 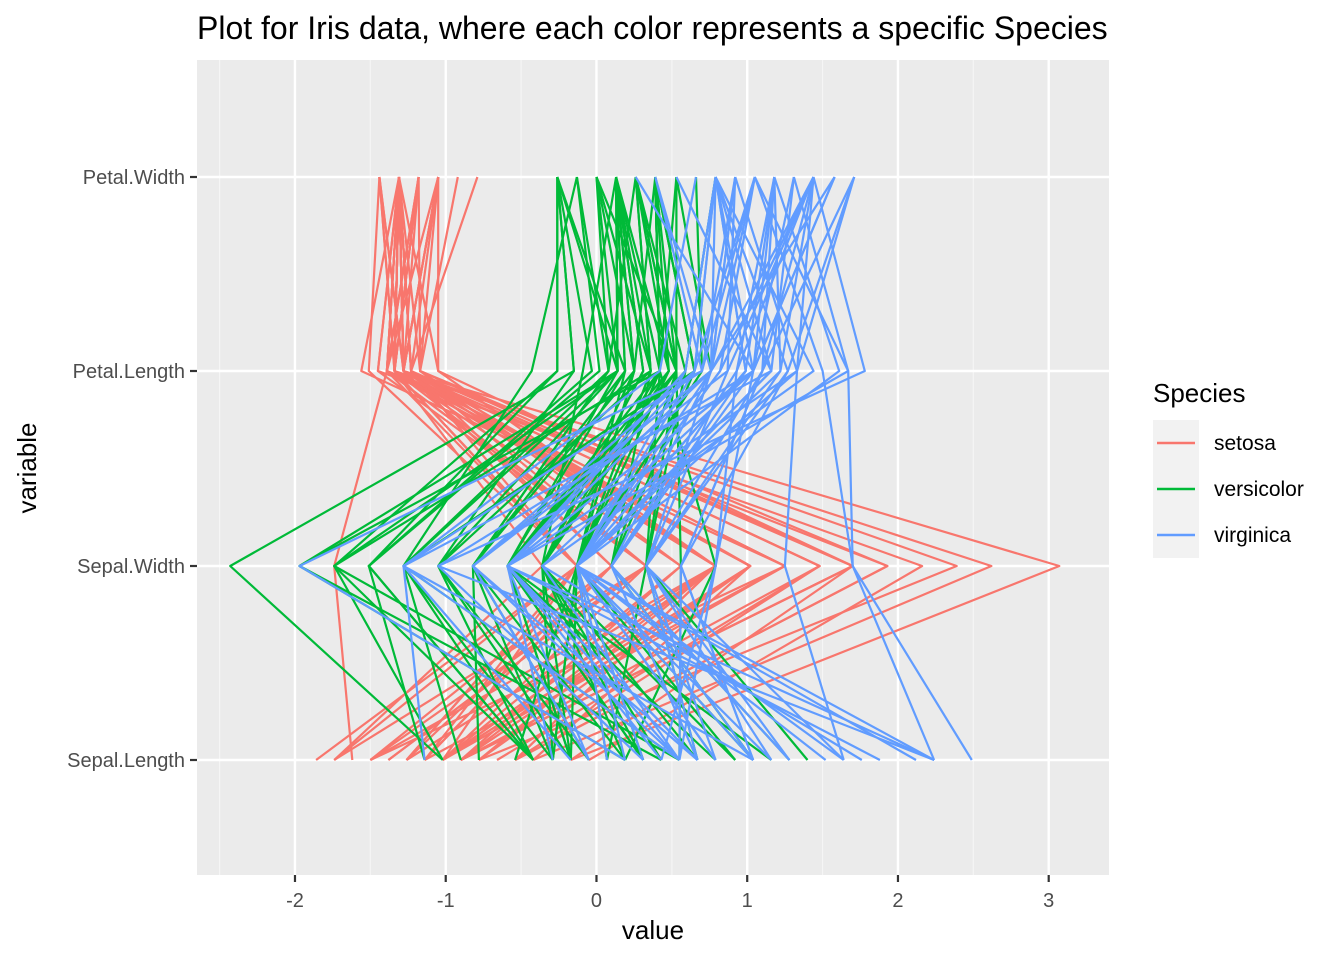 I want to click on y-tick-label: Sepal.Length, so click(x=126, y=761).